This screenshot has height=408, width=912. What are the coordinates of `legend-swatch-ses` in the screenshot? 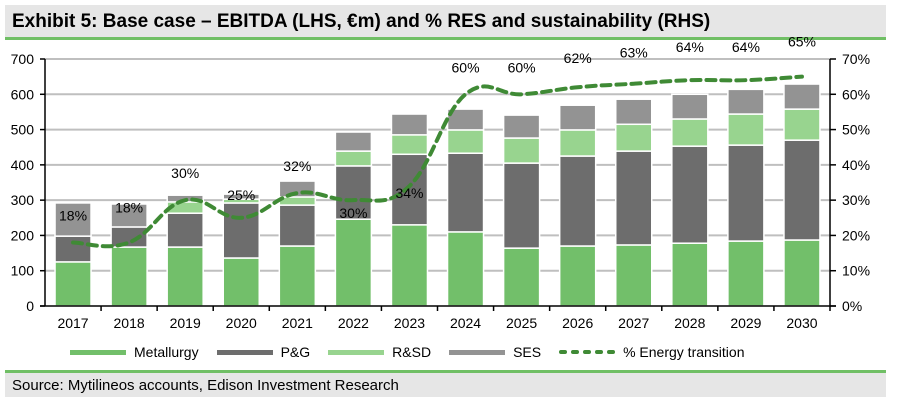 It's located at (477, 352).